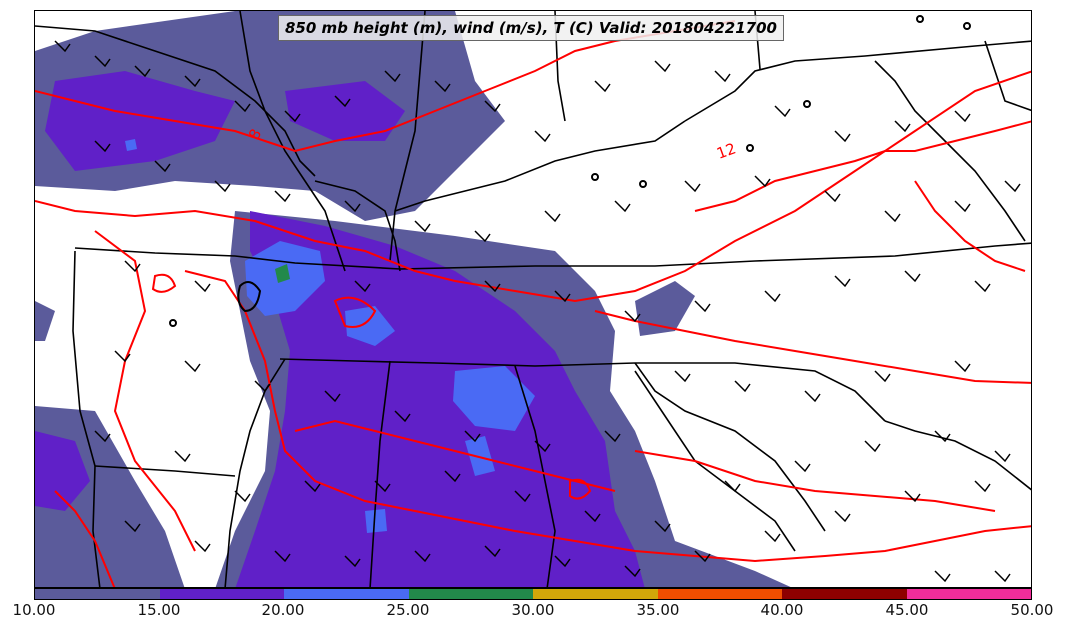  I want to click on colorbar-tick-label: 40.00, so click(782, 610).